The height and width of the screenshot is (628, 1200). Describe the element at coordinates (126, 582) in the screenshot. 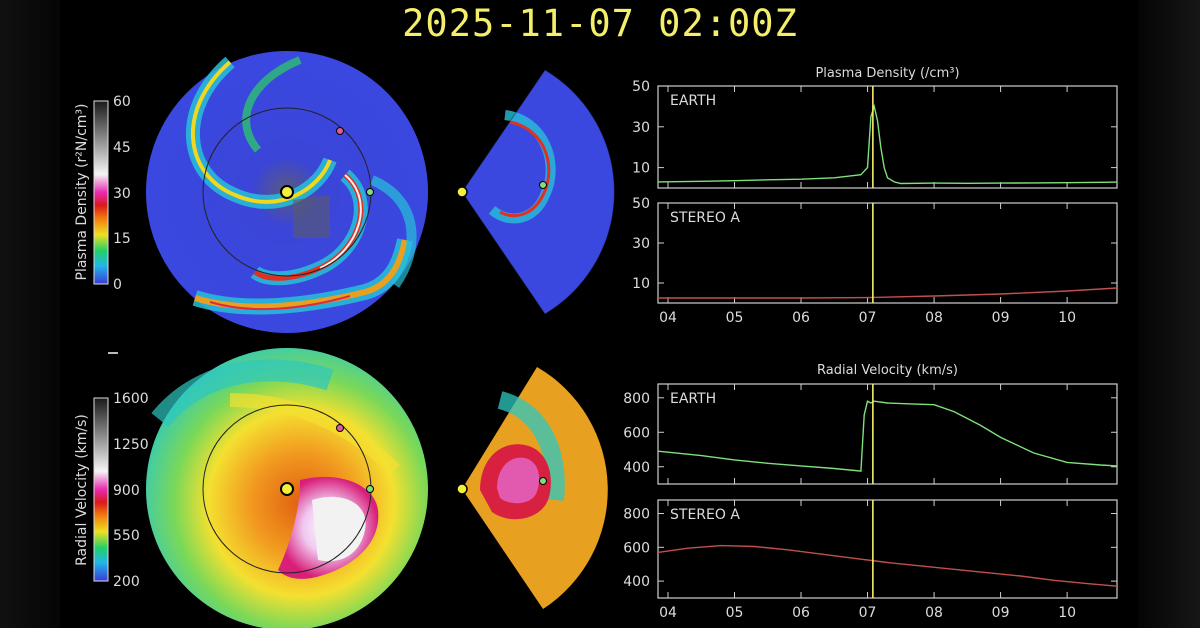

I see `velocity-tick-200: 200` at that location.